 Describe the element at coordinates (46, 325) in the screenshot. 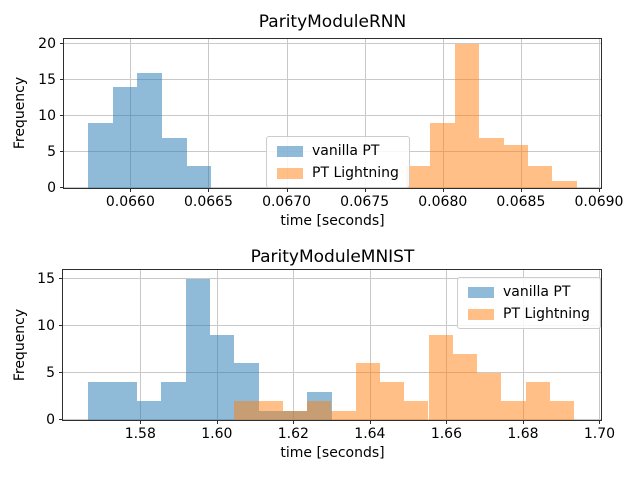

I see `y-tick-label: 10` at that location.